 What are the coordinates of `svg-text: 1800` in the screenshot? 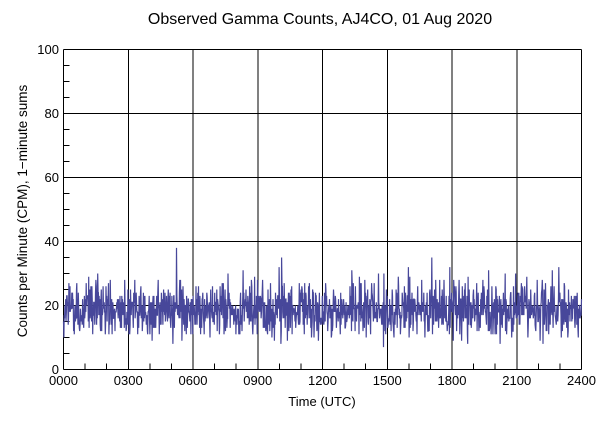 It's located at (452, 380).